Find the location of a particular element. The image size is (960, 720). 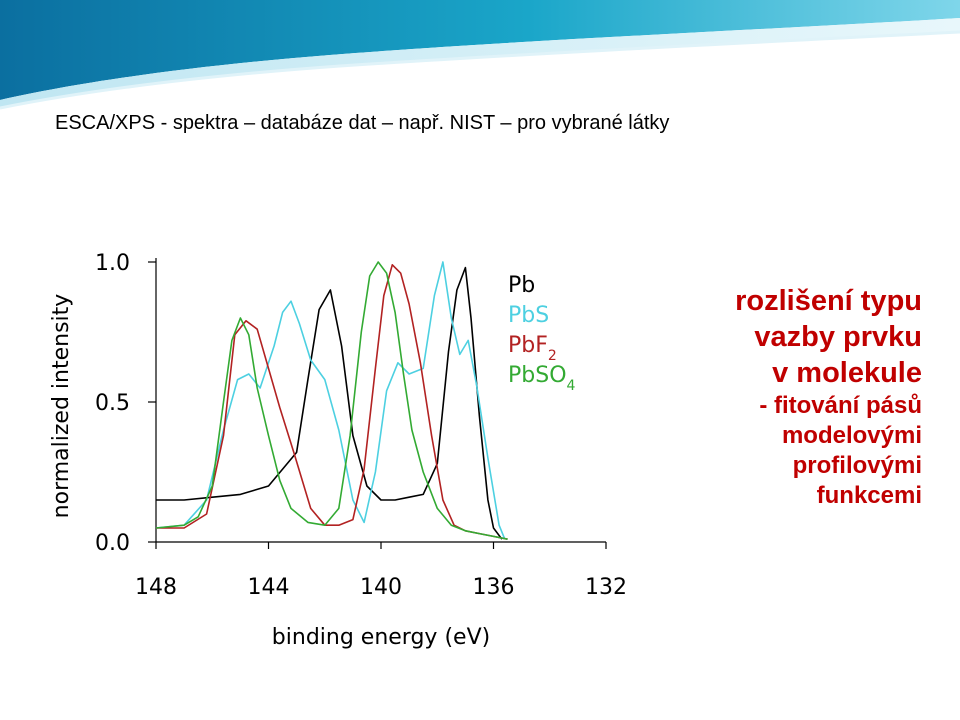

x-tick-label: 148 is located at coordinates (156, 587).